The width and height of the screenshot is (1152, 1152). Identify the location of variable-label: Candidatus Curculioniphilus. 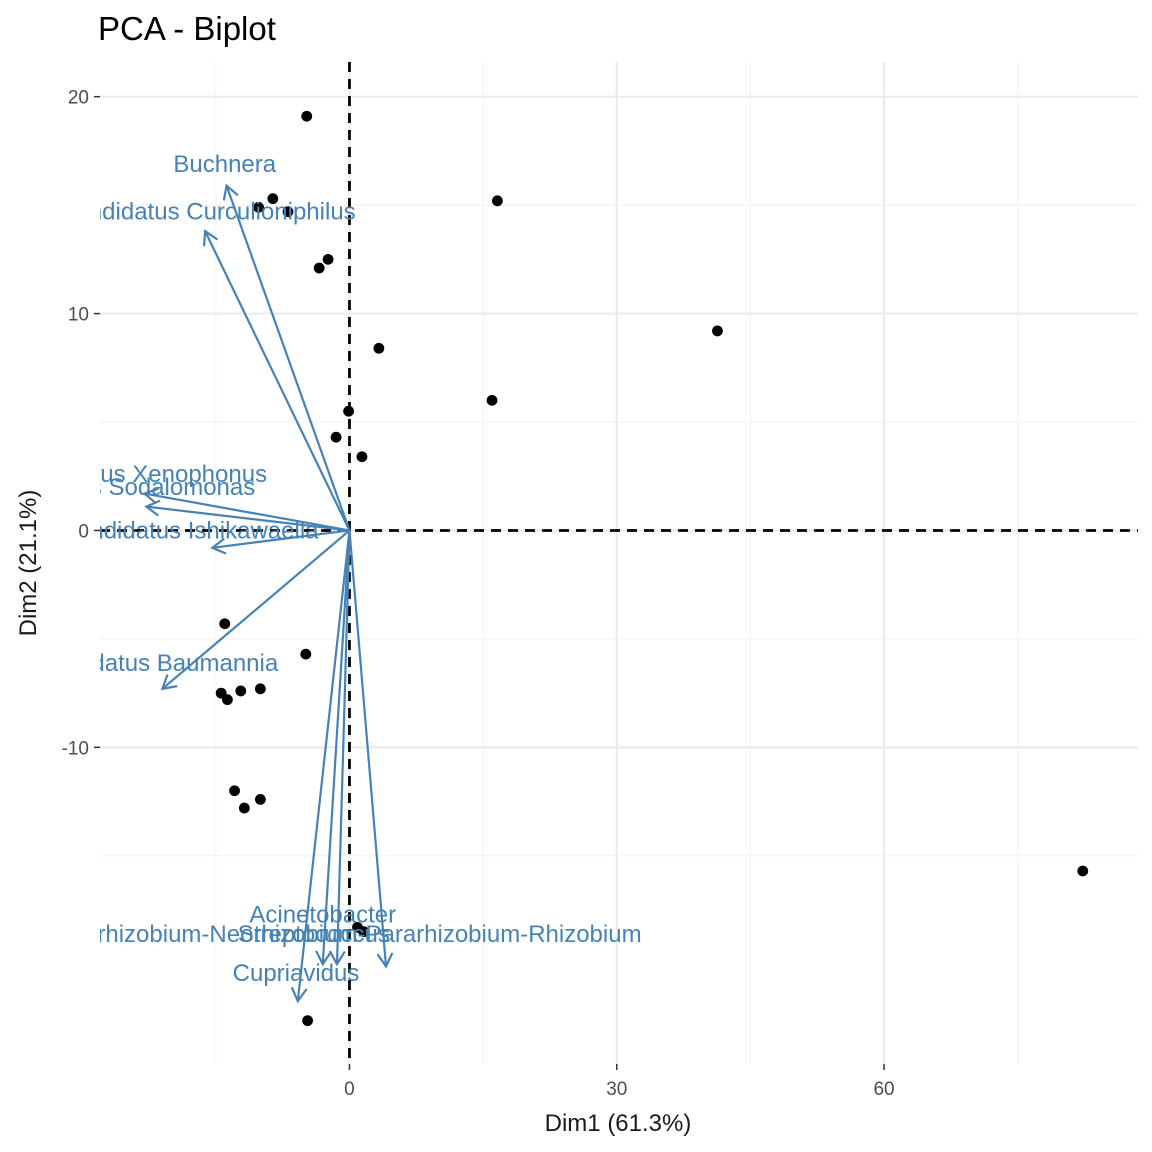
(207, 212).